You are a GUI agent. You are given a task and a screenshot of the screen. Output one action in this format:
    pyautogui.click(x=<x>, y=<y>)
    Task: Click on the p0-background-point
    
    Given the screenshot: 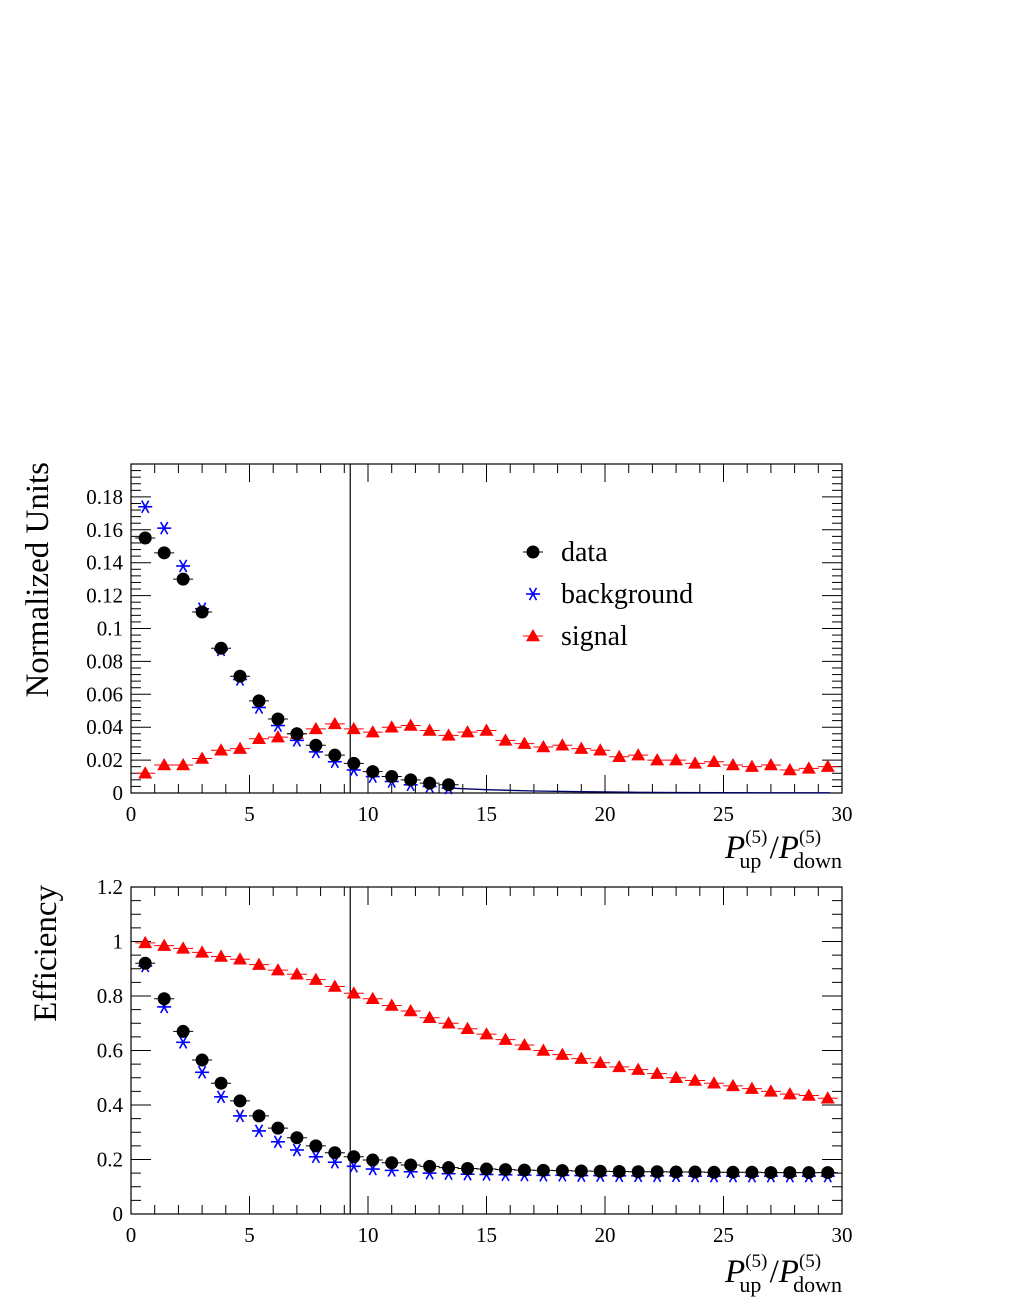 What is the action you would take?
    pyautogui.click(x=183, y=566)
    